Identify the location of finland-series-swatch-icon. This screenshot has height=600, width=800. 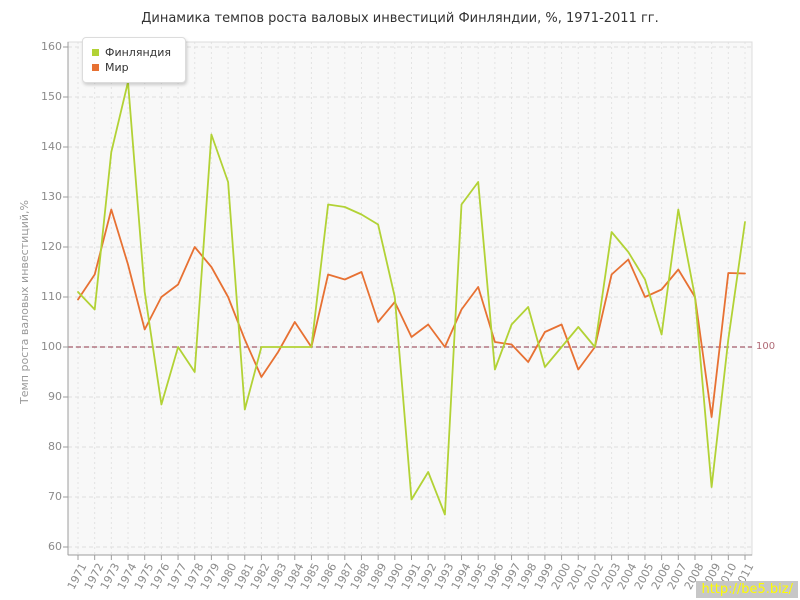
(95, 52).